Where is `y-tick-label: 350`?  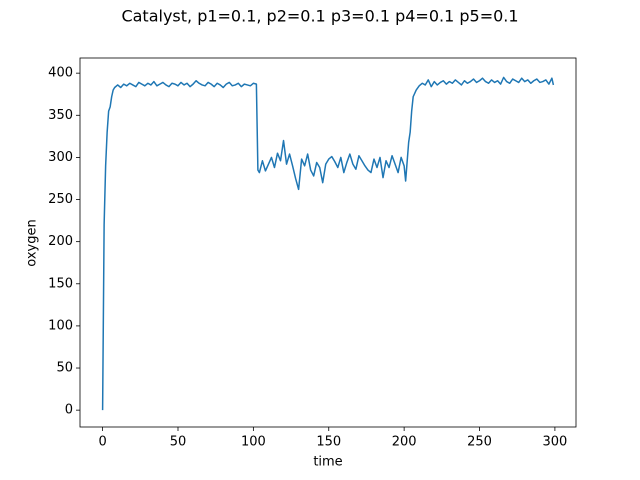 y-tick-label: 350 is located at coordinates (60, 115).